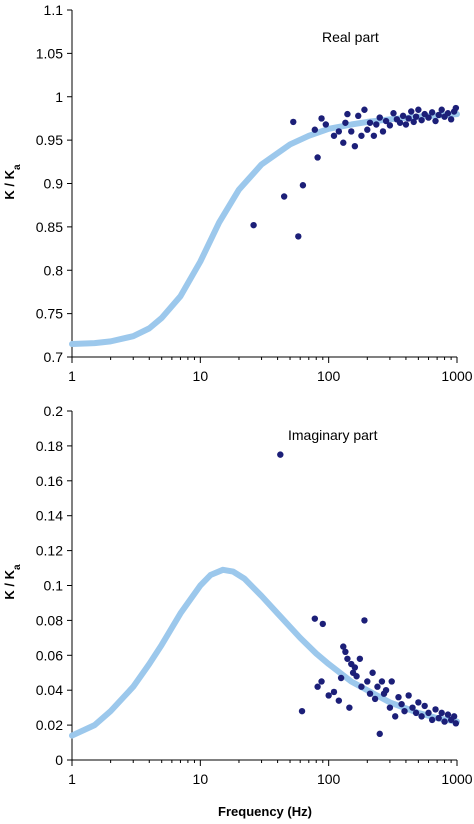 This screenshot has height=824, width=474. Describe the element at coordinates (54, 586) in the screenshot. I see `y-tick-label: 0.1` at that location.